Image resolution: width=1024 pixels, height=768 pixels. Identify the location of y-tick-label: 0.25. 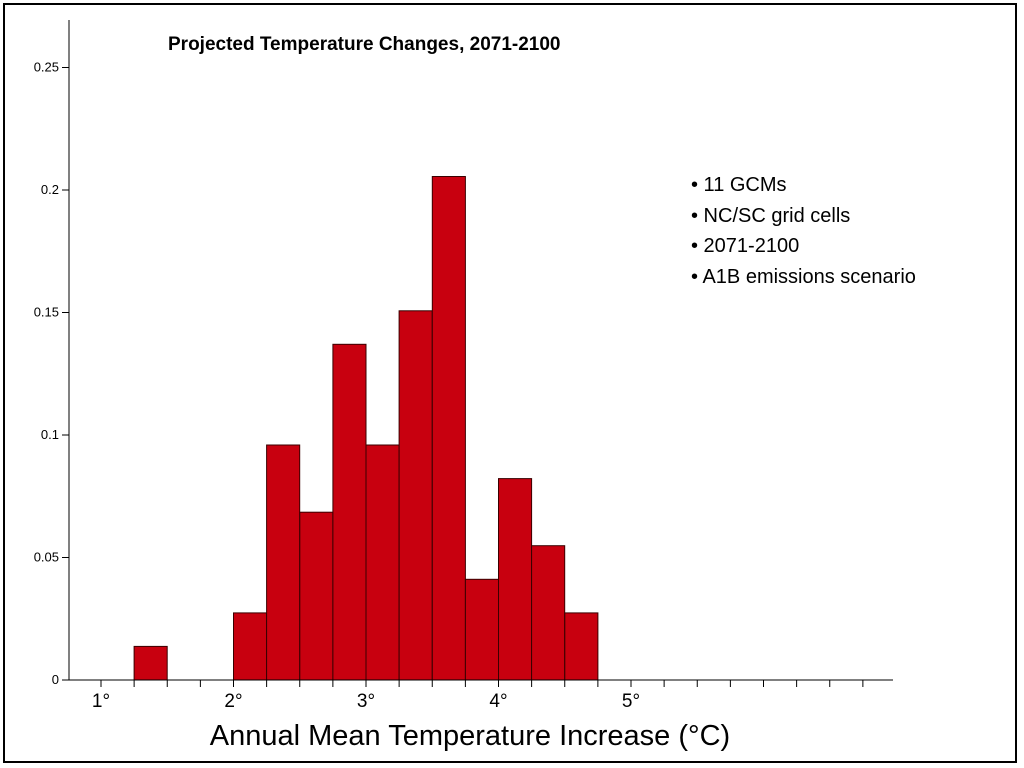
(46, 67).